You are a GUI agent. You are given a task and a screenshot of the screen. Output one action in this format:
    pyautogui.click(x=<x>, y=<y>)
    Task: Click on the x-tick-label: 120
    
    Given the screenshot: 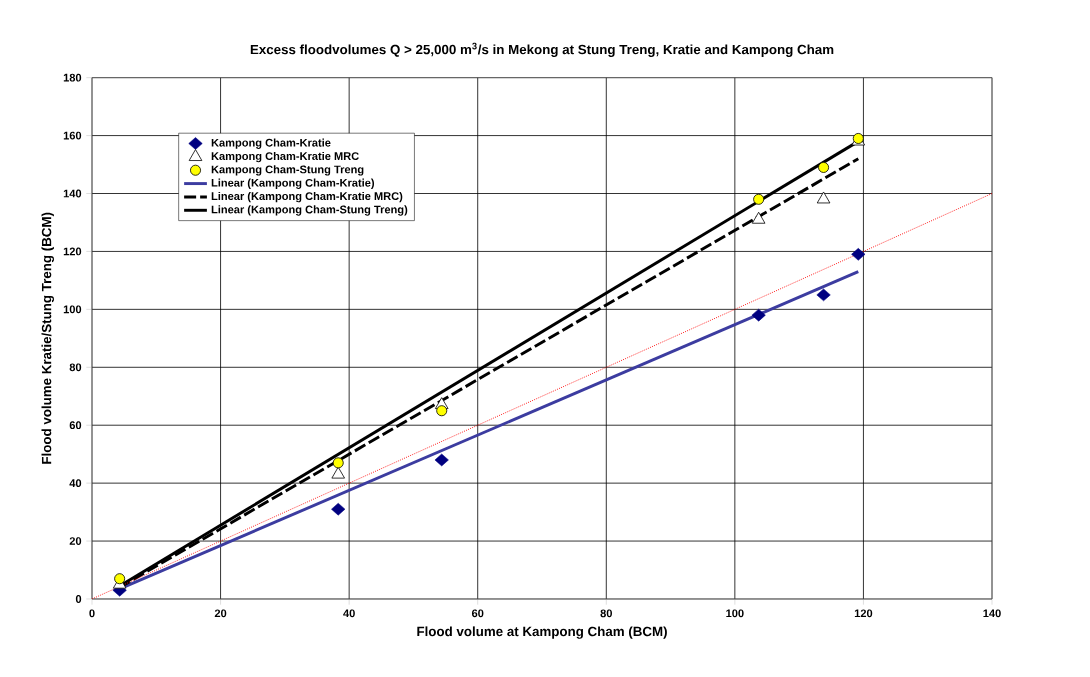 What is the action you would take?
    pyautogui.click(x=863, y=613)
    